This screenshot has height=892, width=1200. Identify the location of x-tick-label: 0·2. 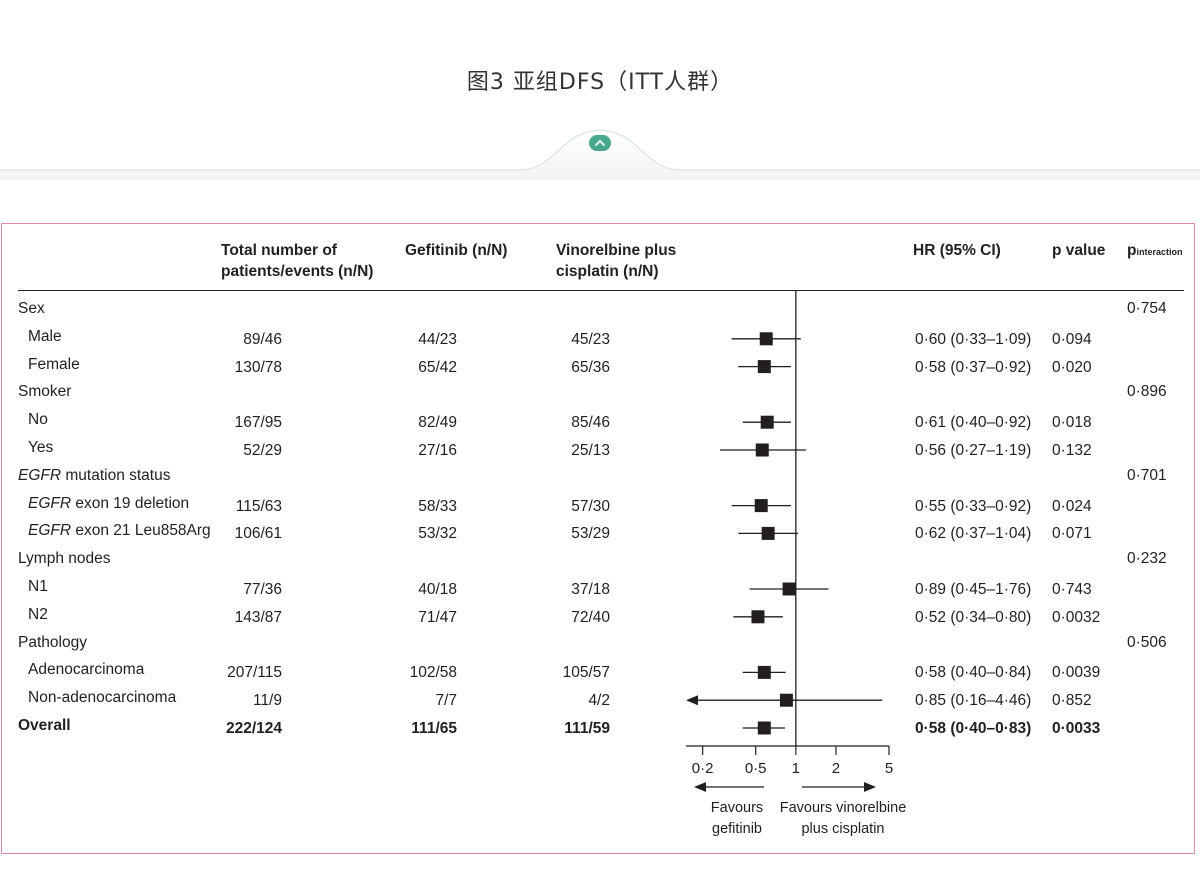
(703, 768).